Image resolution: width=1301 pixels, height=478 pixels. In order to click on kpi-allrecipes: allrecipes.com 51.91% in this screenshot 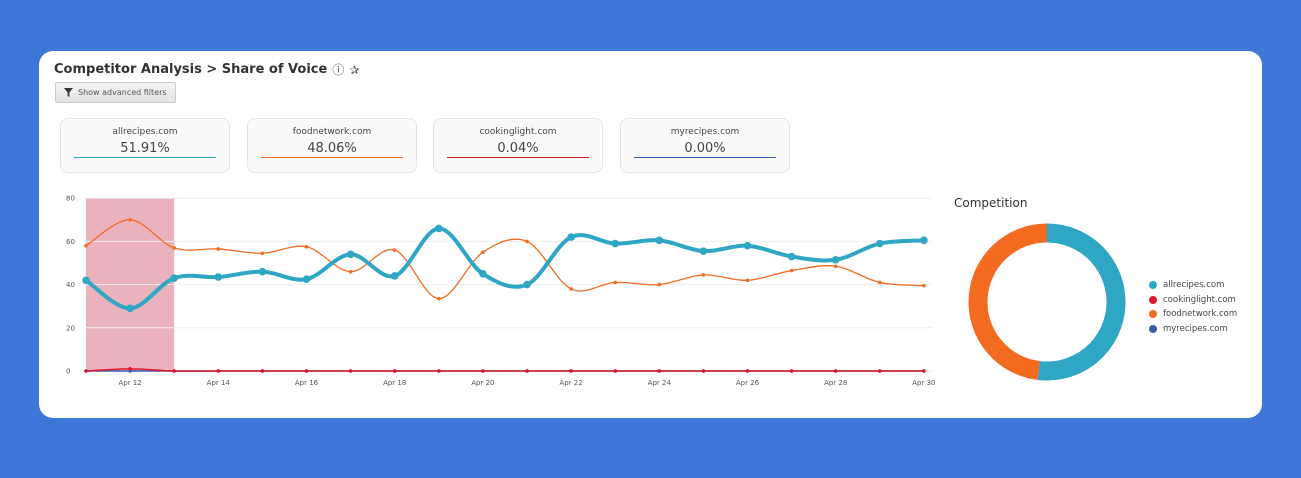, I will do `click(145, 145)`.